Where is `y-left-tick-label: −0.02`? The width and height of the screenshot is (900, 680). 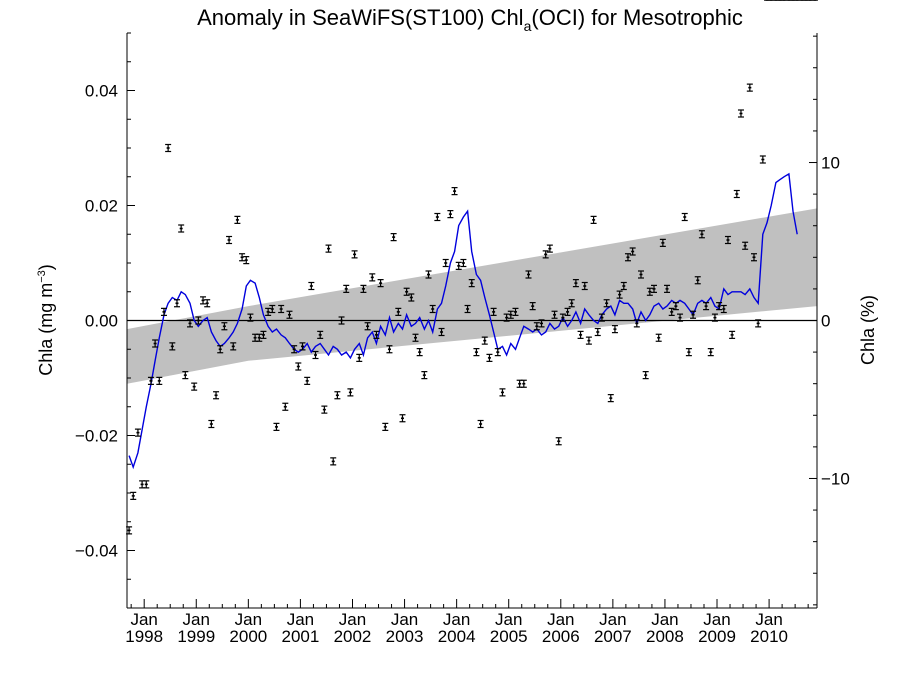 y-left-tick-label: −0.02 is located at coordinates (96, 436).